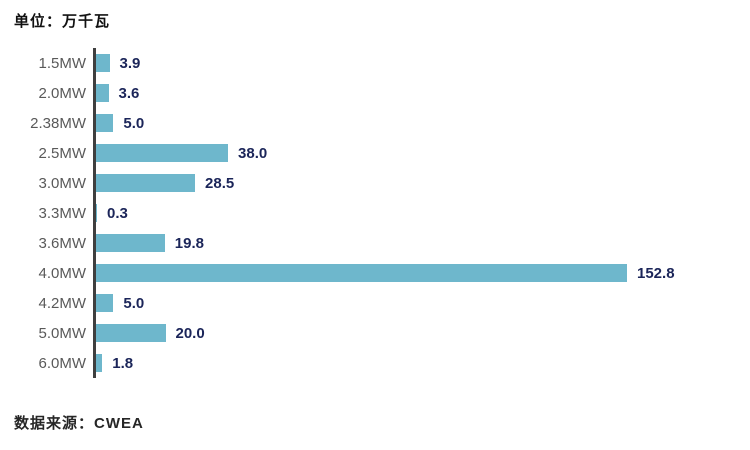  Describe the element at coordinates (253, 153) in the screenshot. I see `value-label: 38.0` at that location.